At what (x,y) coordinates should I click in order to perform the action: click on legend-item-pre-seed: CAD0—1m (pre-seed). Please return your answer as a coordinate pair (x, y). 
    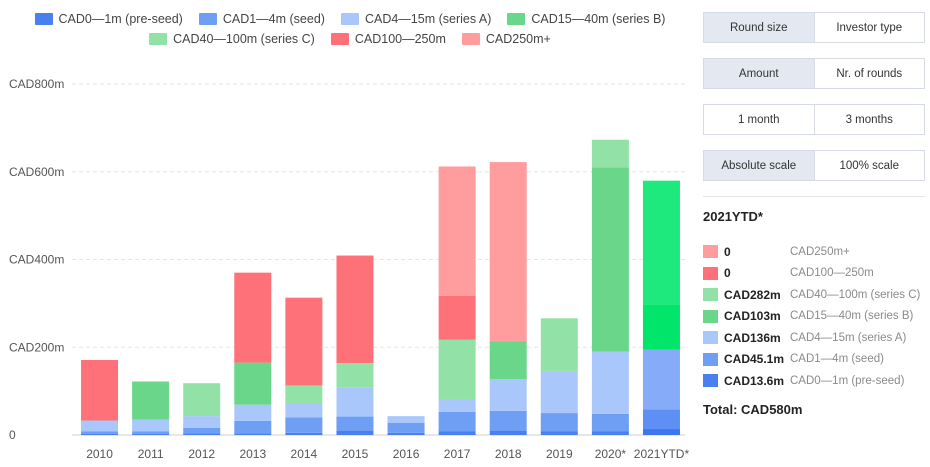
    Looking at the image, I should click on (108, 19).